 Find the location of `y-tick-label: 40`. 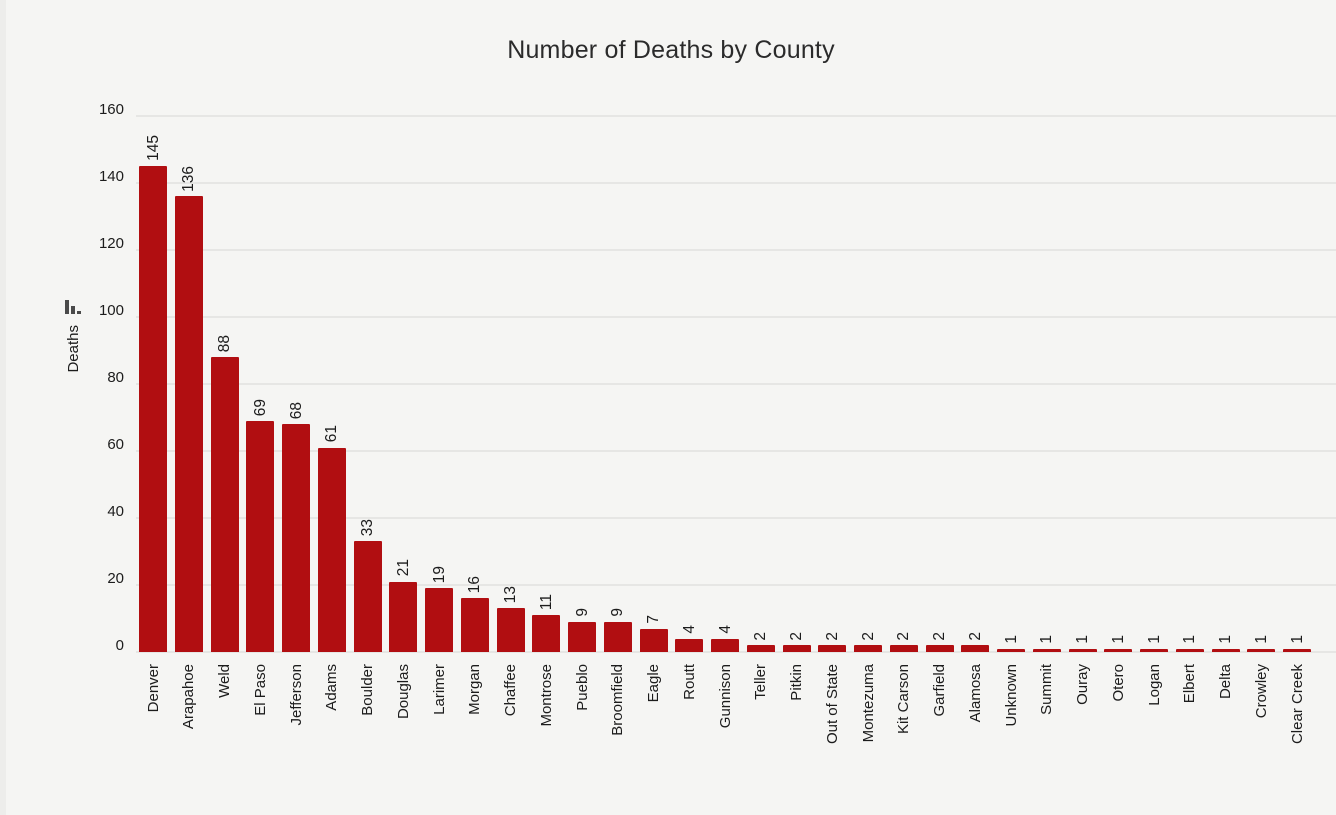

y-tick-label: 40 is located at coordinates (115, 511).